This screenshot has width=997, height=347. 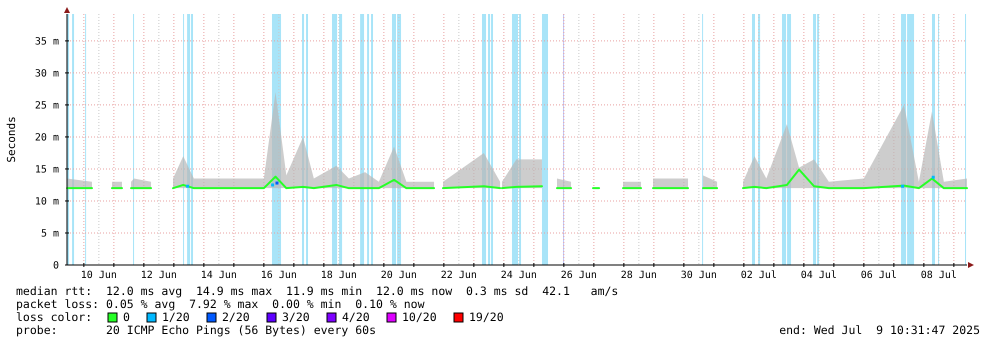 What do you see at coordinates (46, 138) in the screenshot?
I see `y-tick-label: 20 m` at bounding box center [46, 138].